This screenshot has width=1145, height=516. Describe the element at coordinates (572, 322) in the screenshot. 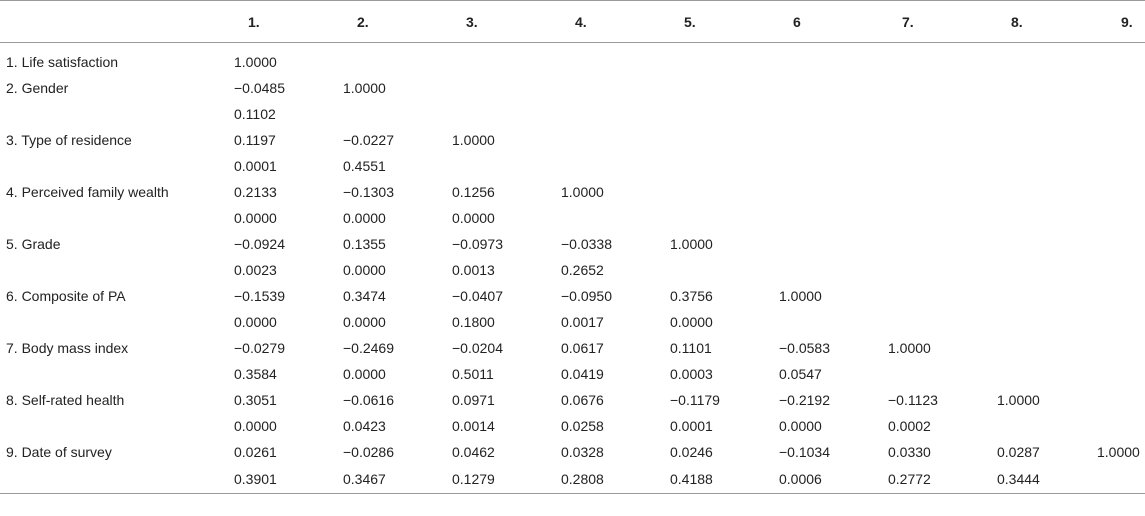

I see `table-row-pvalue: 0.0000 0.0000 0.1800 0.0017 0.0000` at that location.